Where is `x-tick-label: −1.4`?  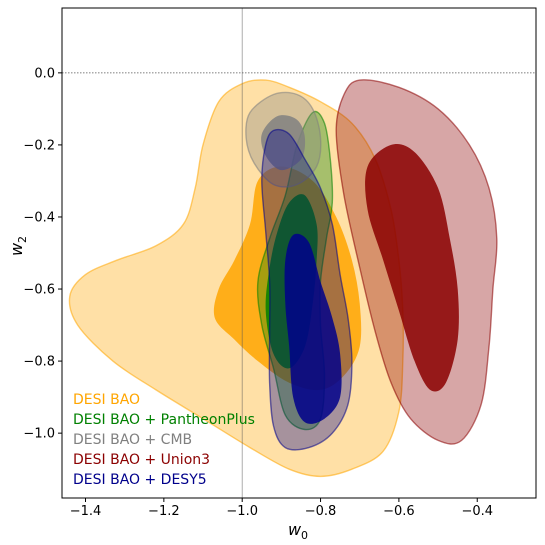 x-tick-label: −1.4 is located at coordinates (86, 511).